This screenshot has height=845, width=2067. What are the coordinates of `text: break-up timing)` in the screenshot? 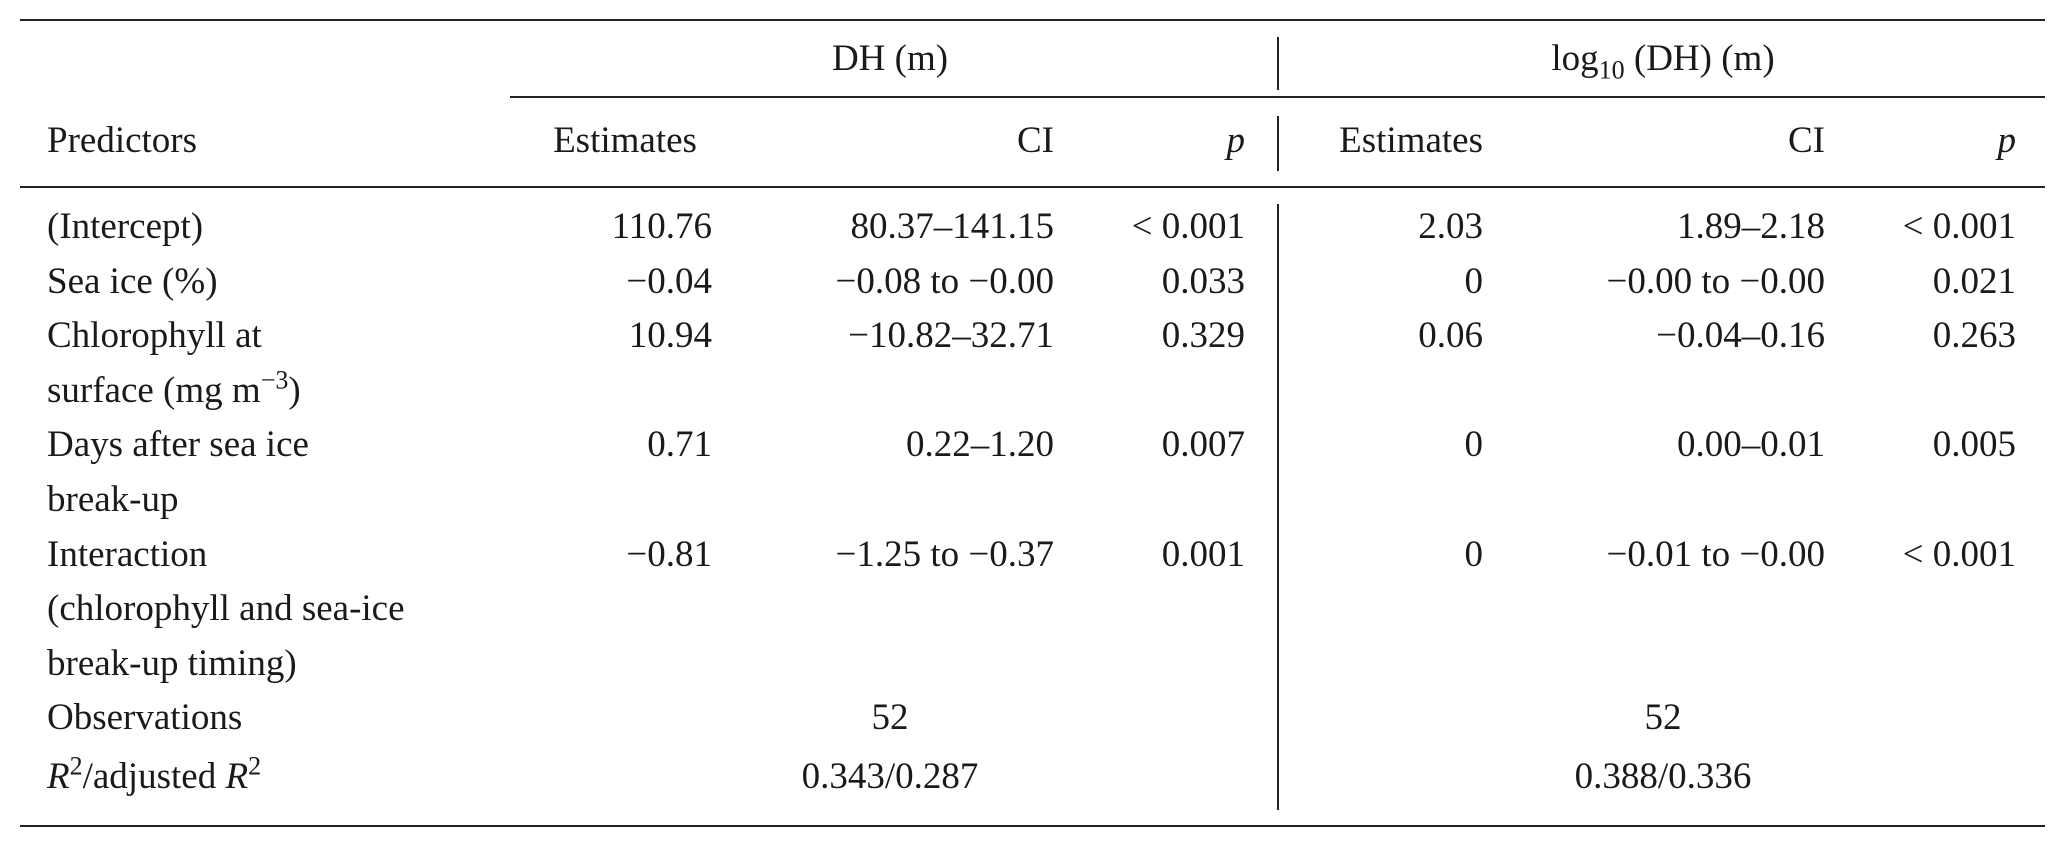 It's located at (172, 663).